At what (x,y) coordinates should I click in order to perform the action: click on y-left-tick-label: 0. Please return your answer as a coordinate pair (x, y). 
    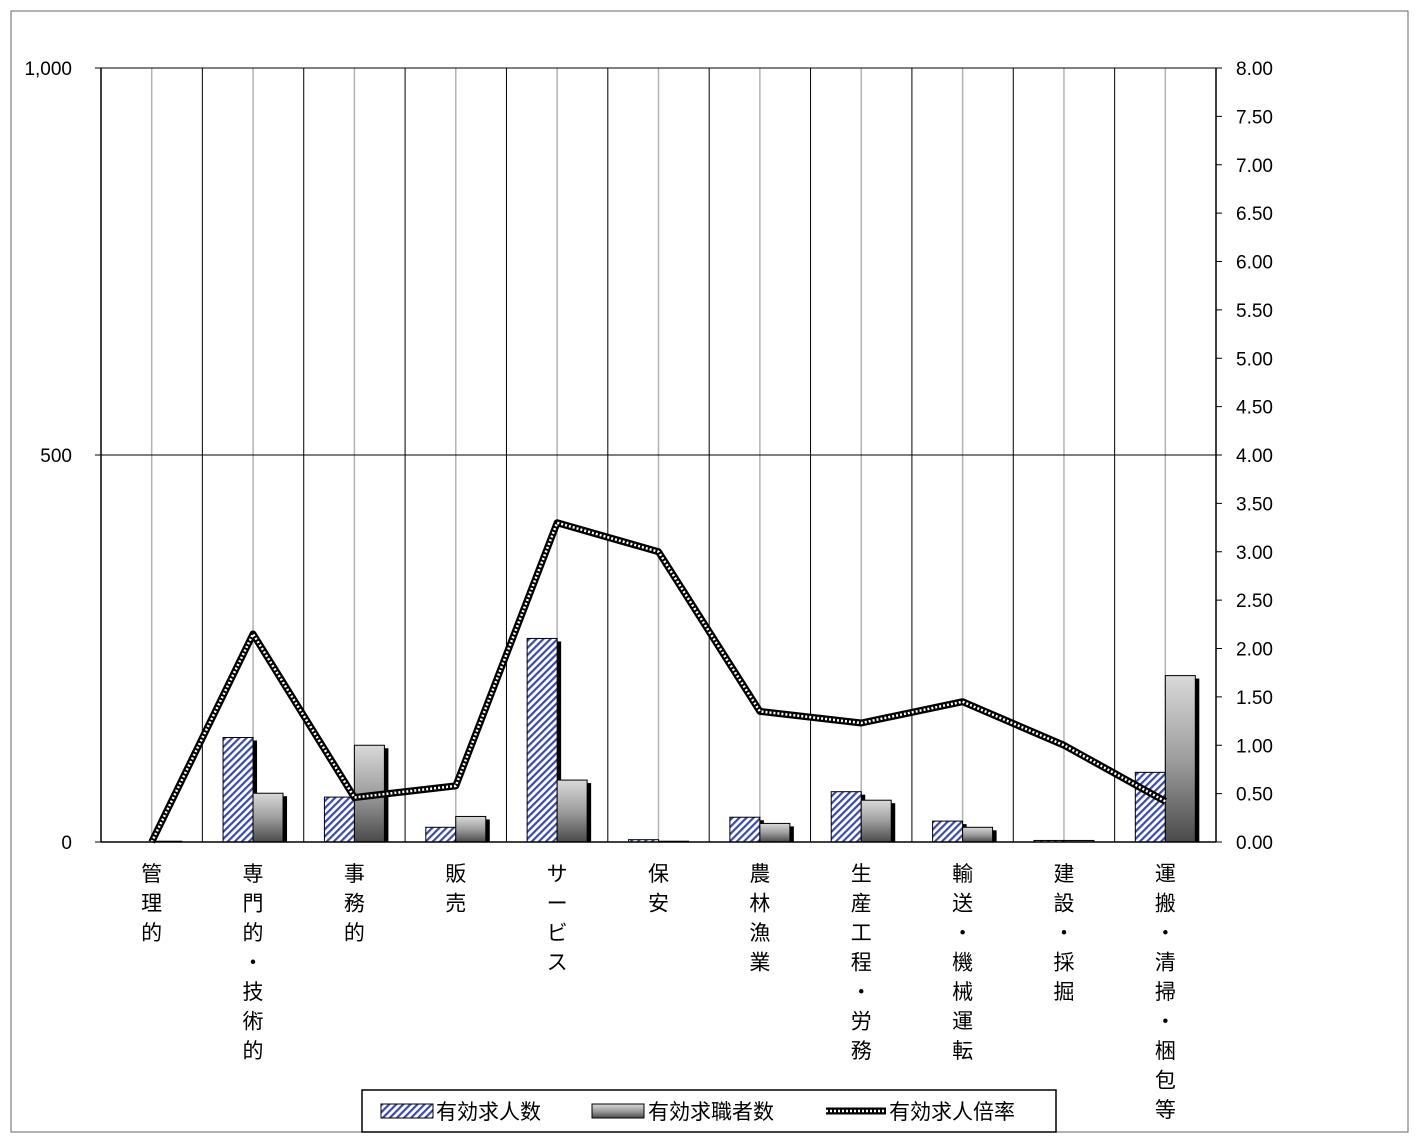
    Looking at the image, I should click on (66, 843).